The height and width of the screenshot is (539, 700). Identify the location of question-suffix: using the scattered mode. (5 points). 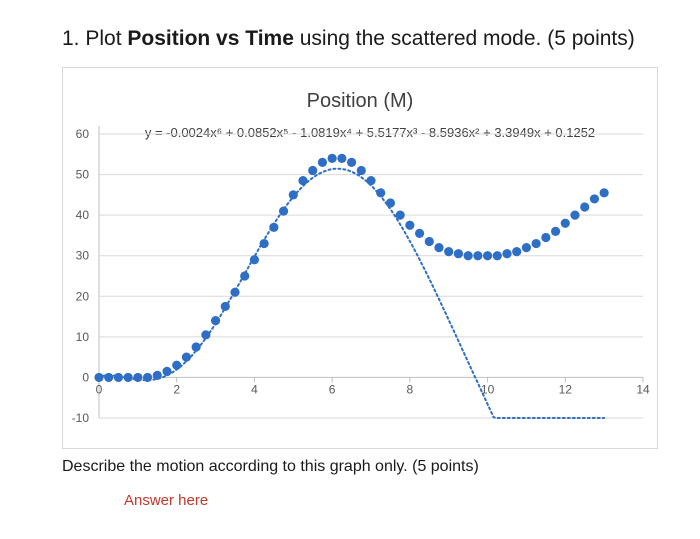
(467, 38).